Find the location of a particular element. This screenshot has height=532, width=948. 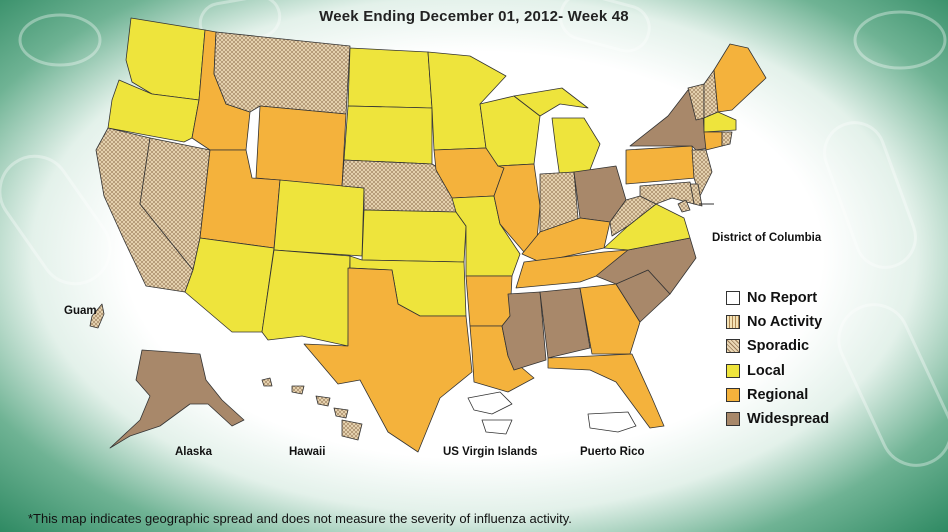

state-new-mexico is located at coordinates (306, 298).